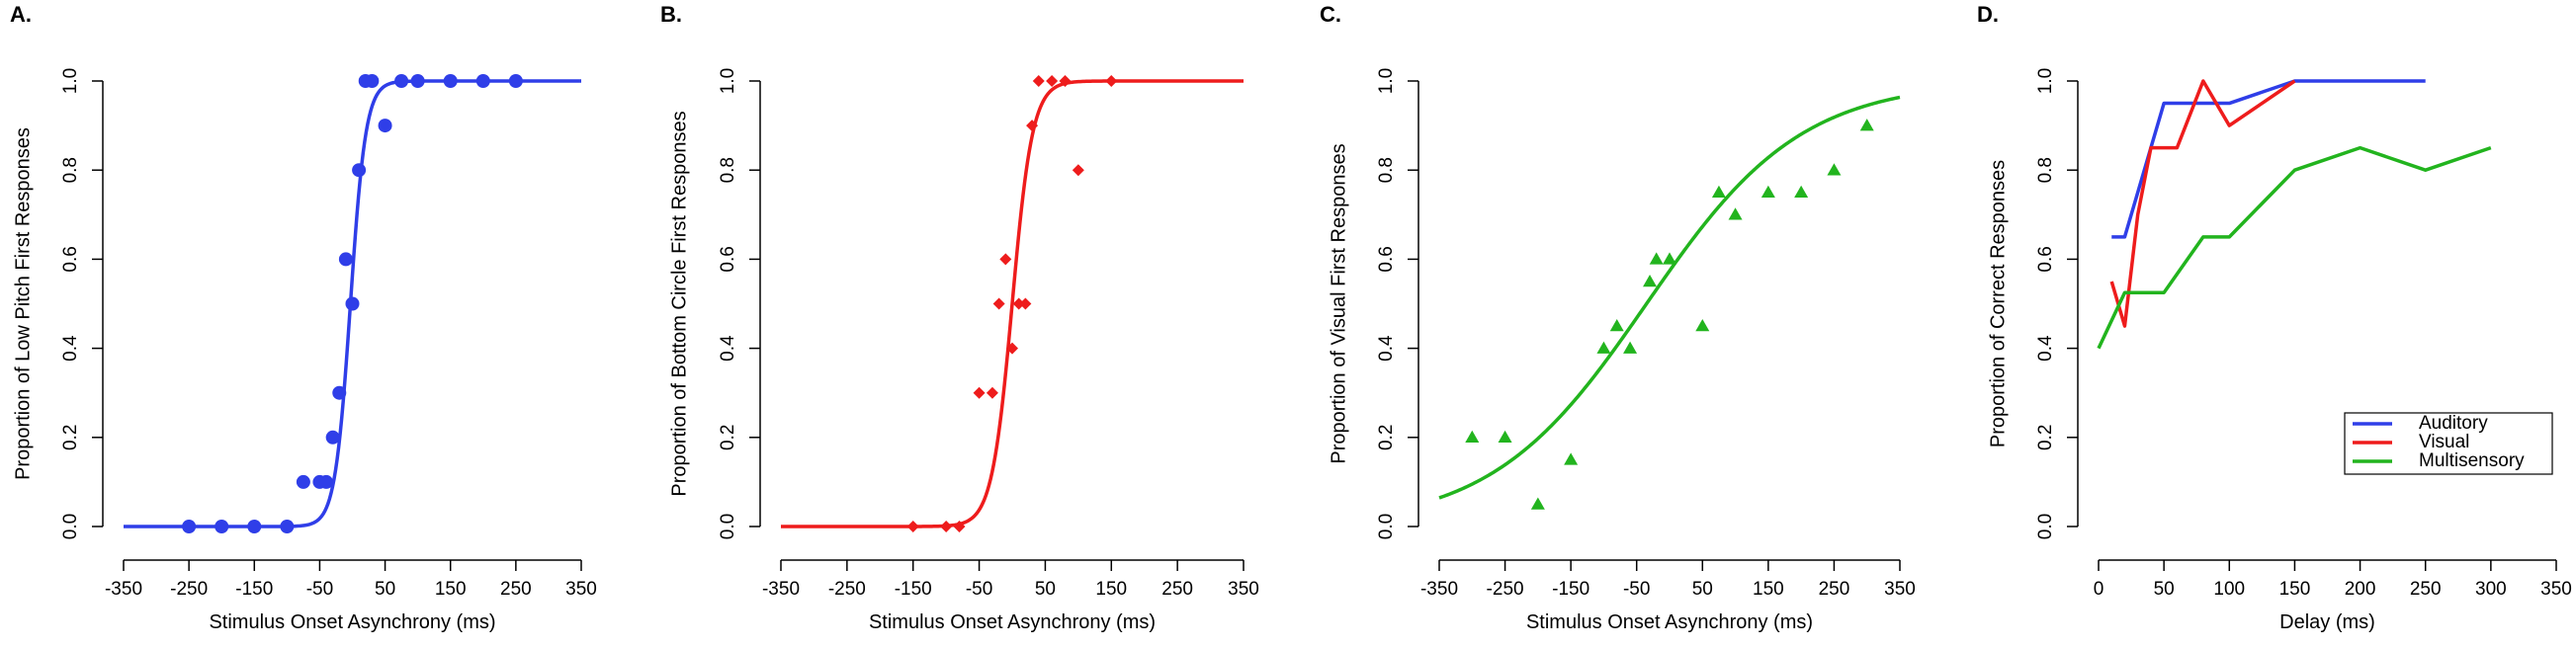 The image size is (2576, 649). I want to click on series-line-auditory, so click(2268, 159).